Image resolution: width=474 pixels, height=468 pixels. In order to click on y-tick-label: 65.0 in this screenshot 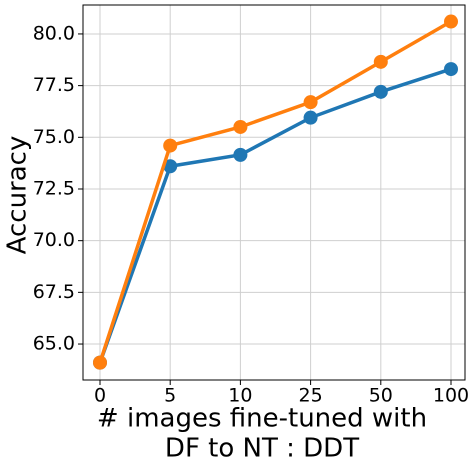, I will do `click(54, 344)`.